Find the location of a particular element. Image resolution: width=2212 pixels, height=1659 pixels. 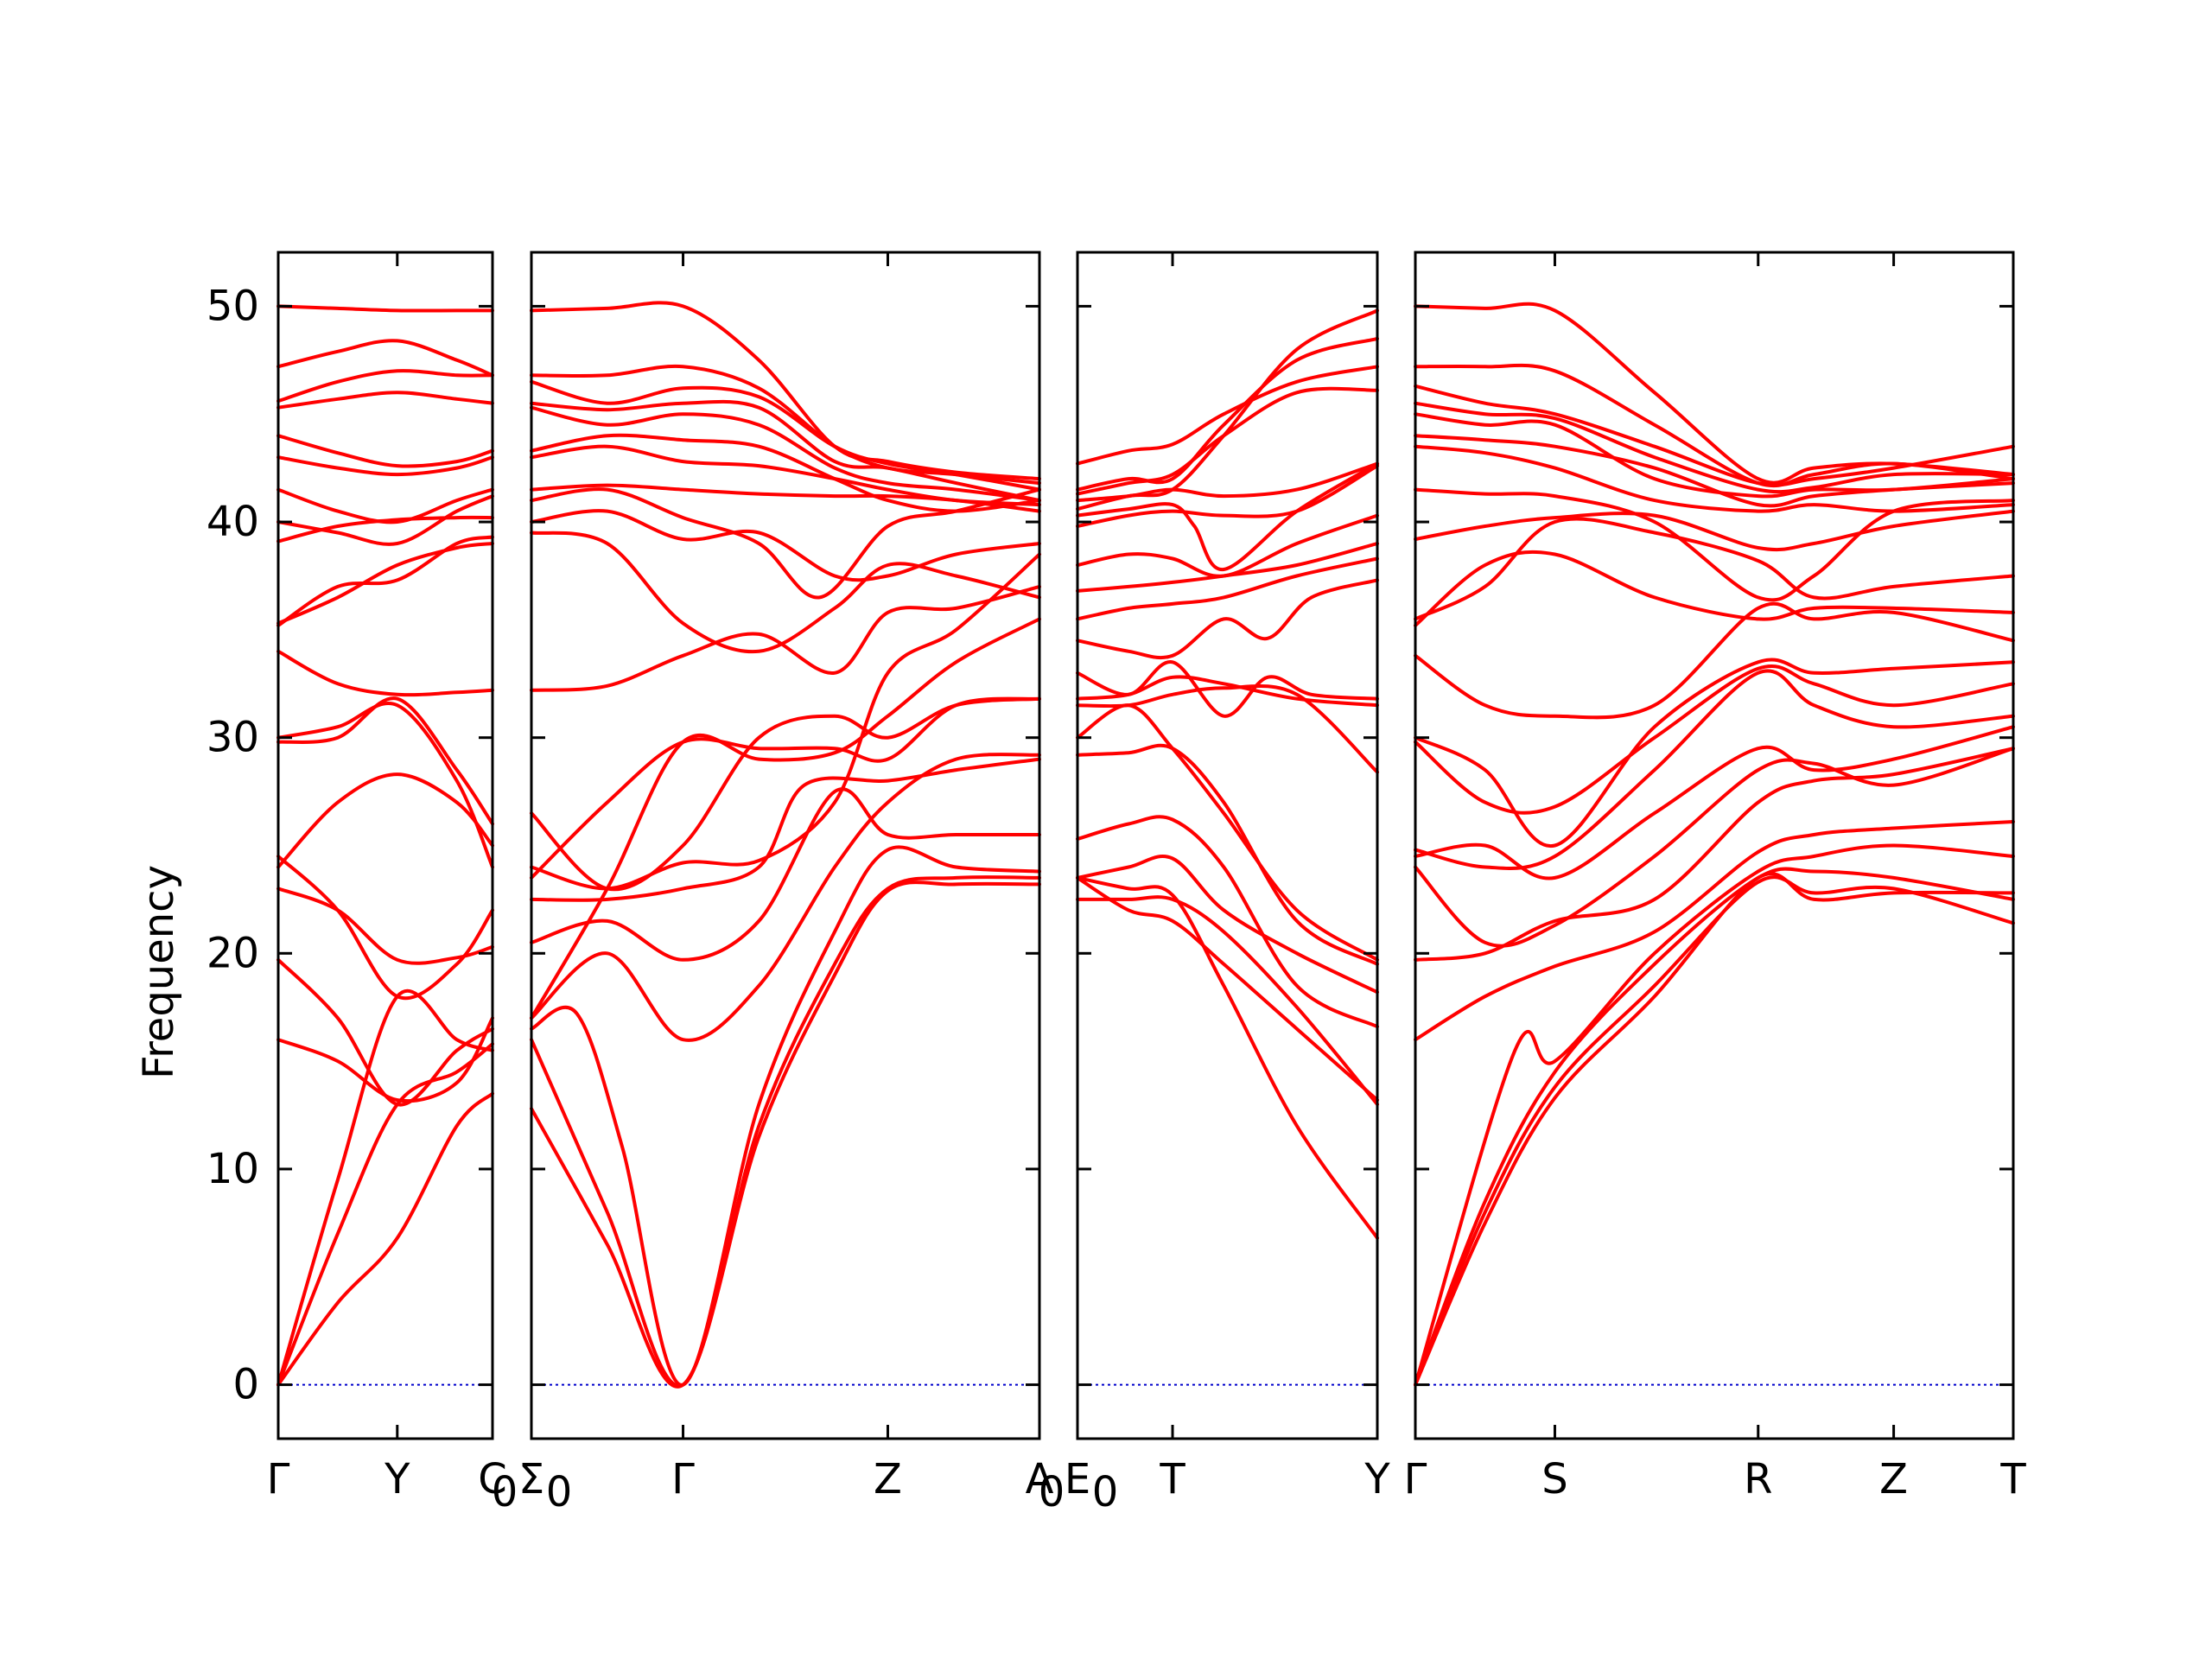

x-tick-label: A is located at coordinates (1040, 1479).